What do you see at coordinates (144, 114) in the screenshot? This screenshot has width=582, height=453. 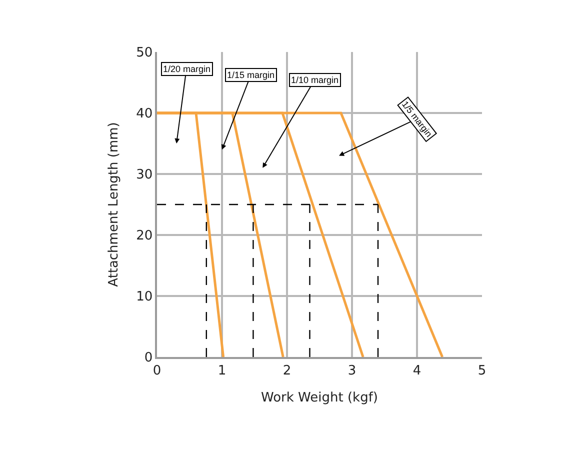 I see `y-tick-label: 40` at bounding box center [144, 114].